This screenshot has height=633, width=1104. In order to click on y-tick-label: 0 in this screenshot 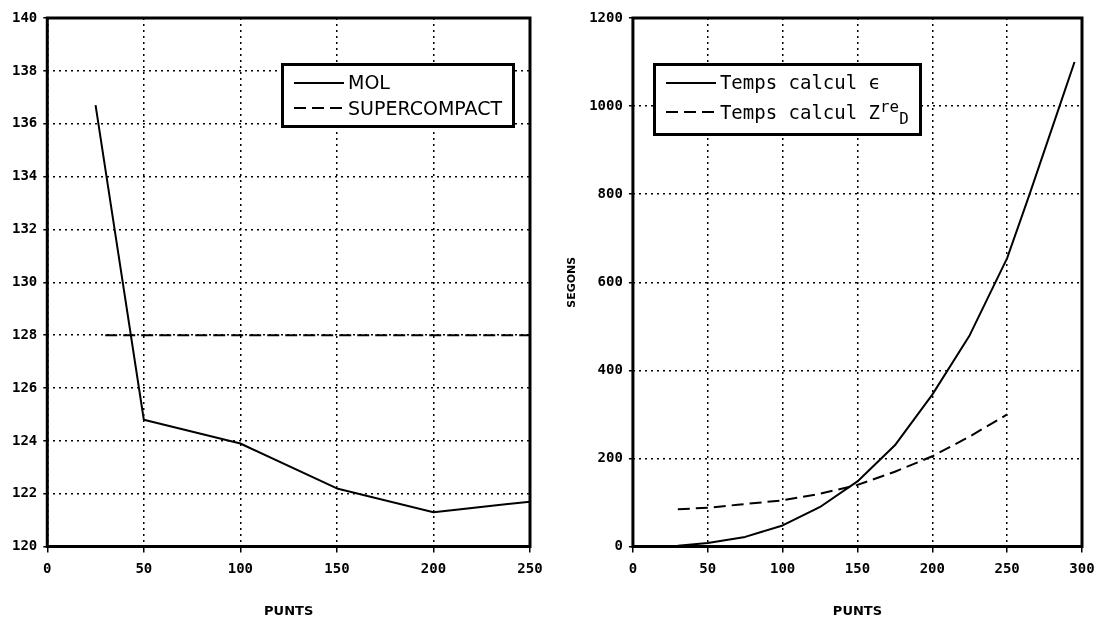, I will do `click(618, 545)`.